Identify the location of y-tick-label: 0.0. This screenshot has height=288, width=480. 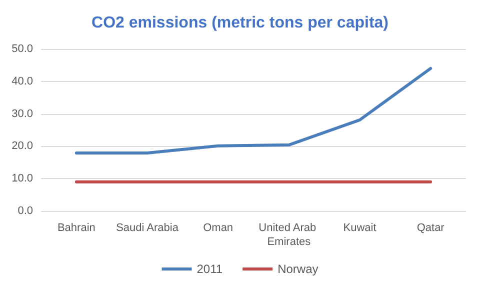
(25, 211).